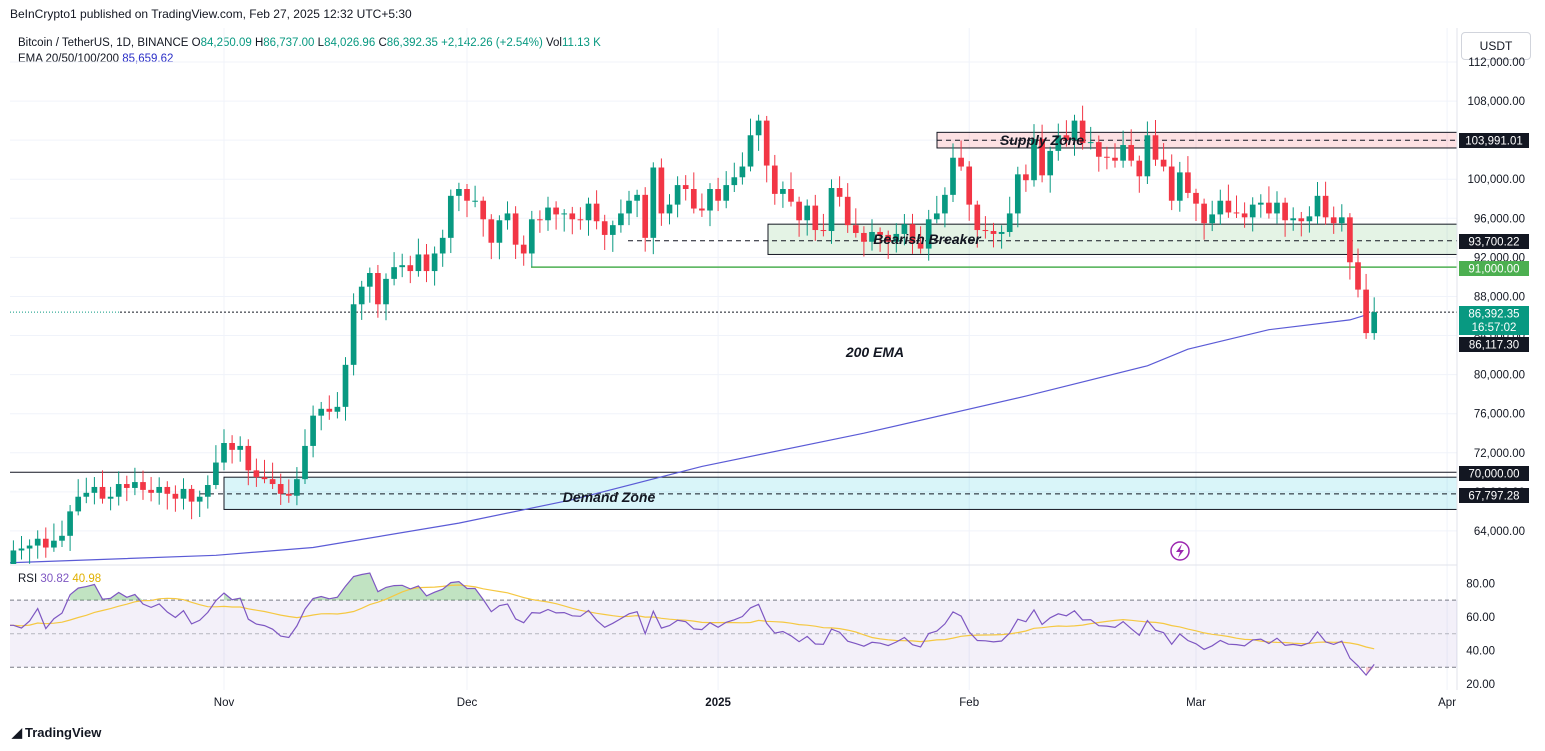  What do you see at coordinates (1496, 46) in the screenshot?
I see `currency-button: USDT` at bounding box center [1496, 46].